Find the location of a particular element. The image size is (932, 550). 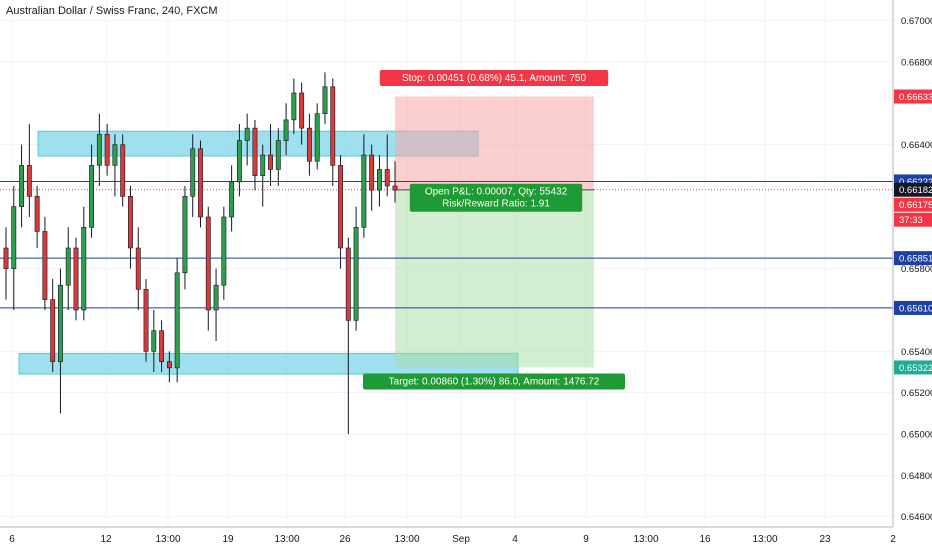

target-label-bg is located at coordinates (494, 381).